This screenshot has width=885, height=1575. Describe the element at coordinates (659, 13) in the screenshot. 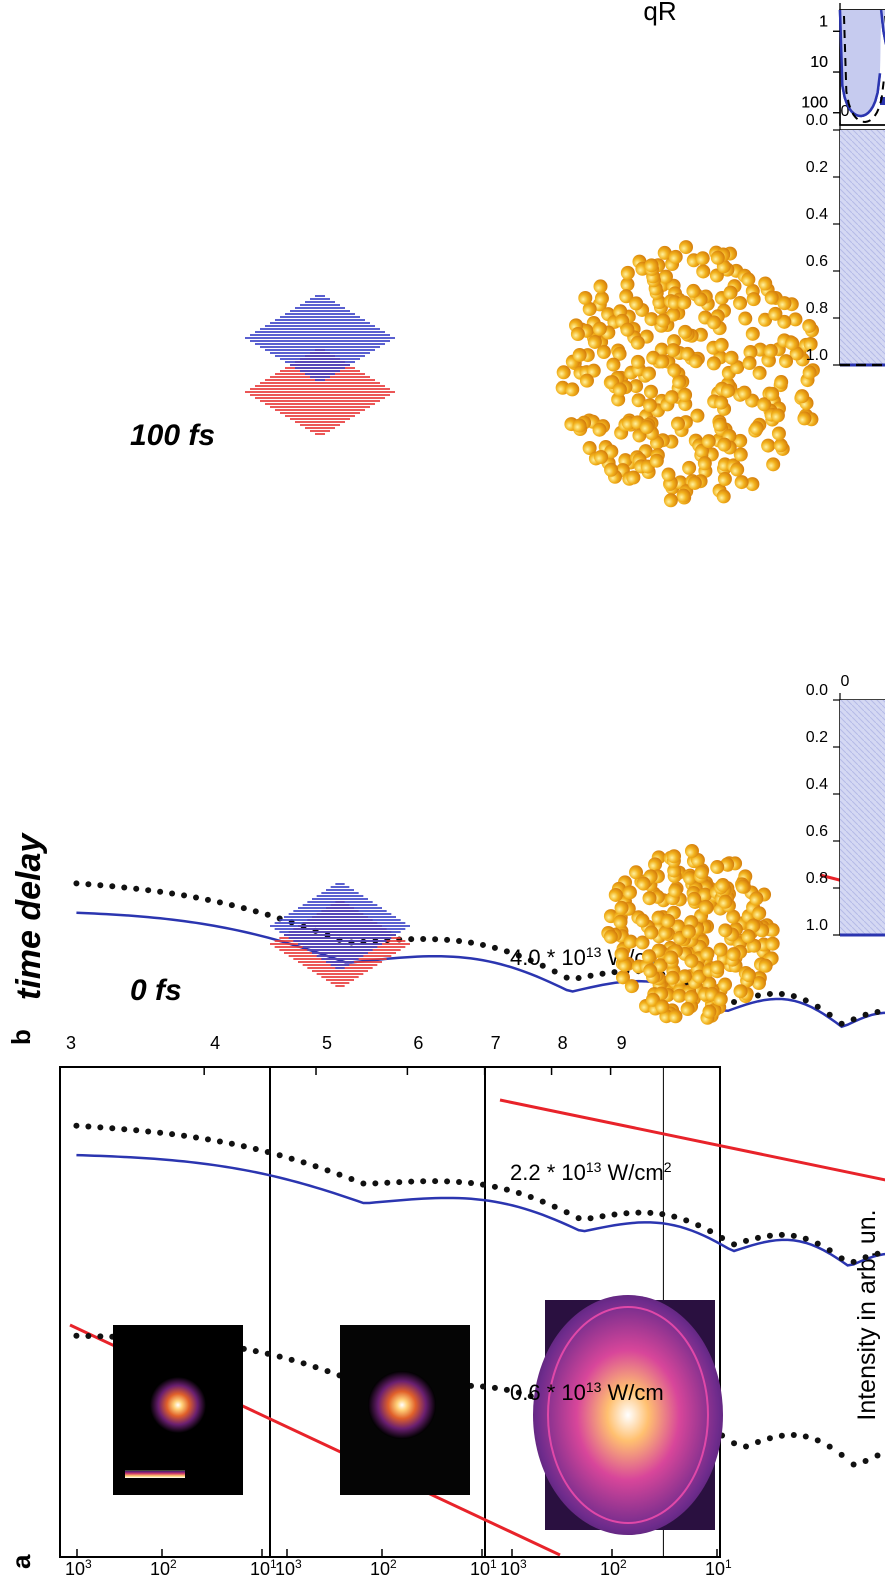

I see `shared-xlabel: qR` at that location.